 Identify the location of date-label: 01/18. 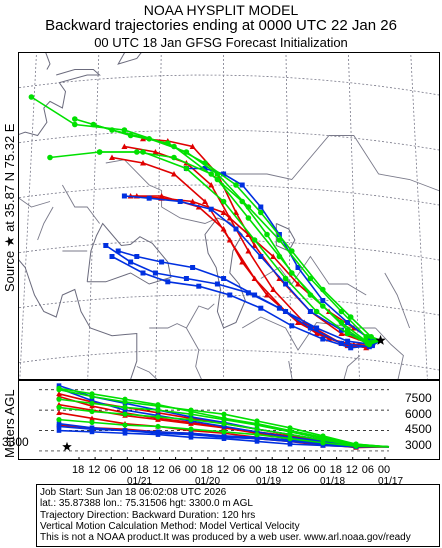
(333, 481).